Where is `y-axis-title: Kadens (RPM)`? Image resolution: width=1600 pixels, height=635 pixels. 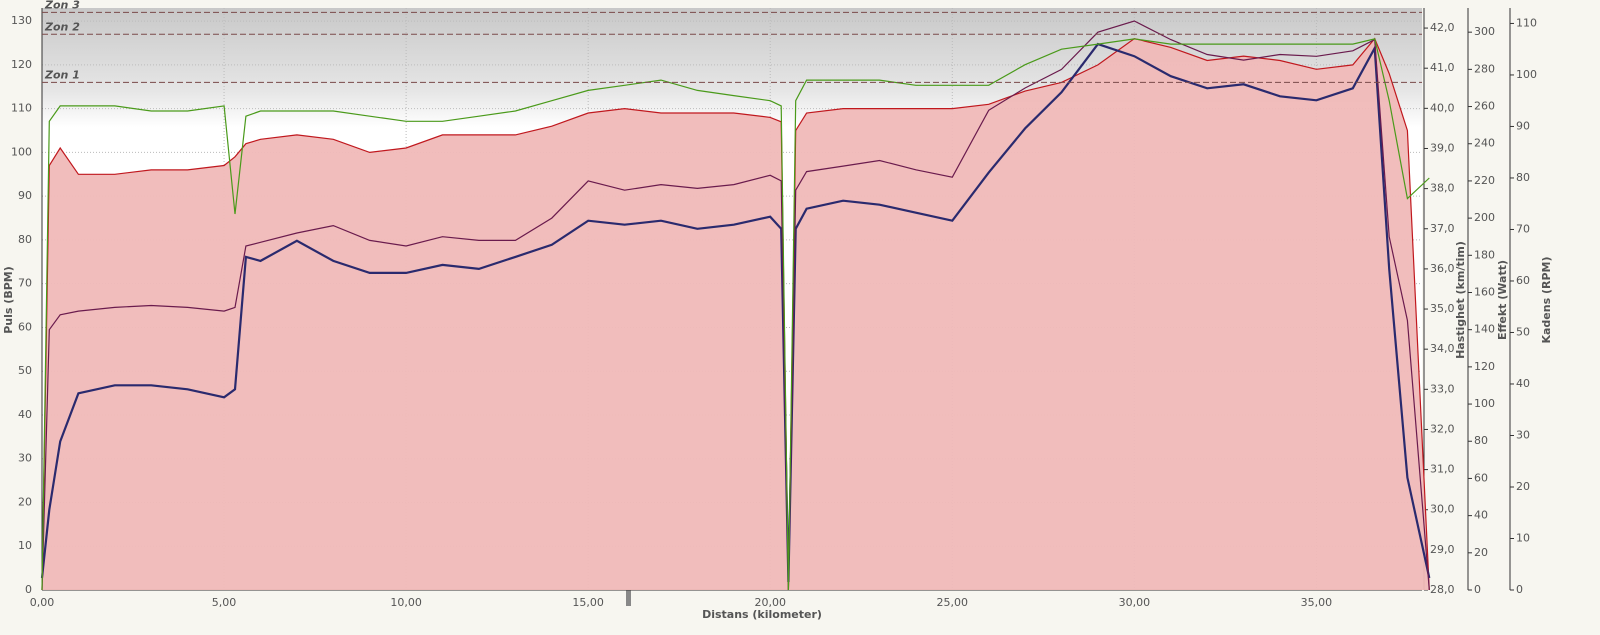
y-axis-title: Kadens (RPM) is located at coordinates (1546, 299).